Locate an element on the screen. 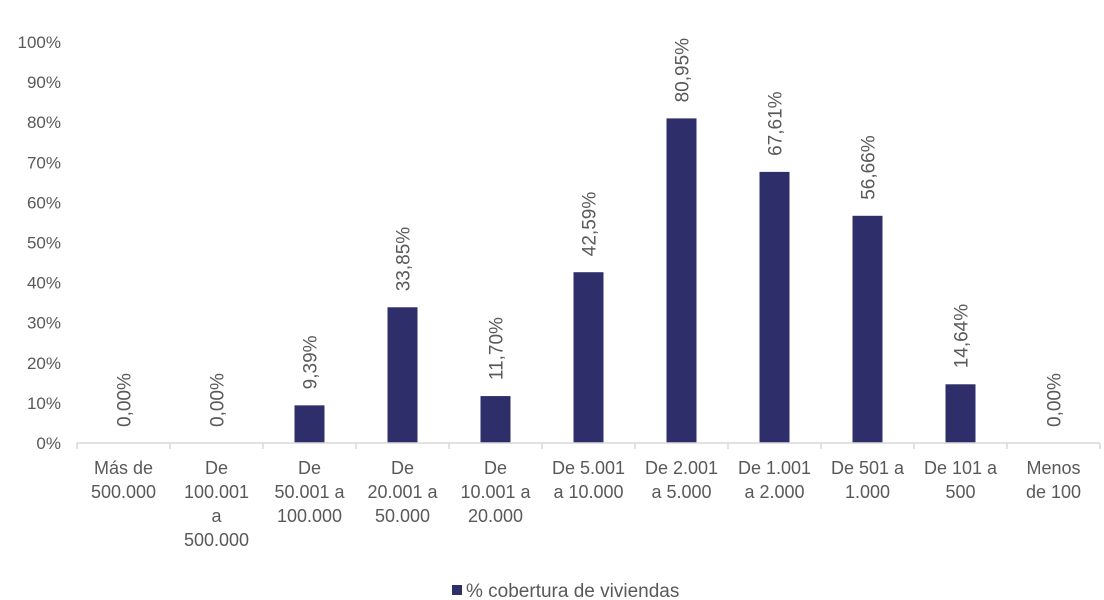 The width and height of the screenshot is (1104, 600). category-label: De 101 a 500 is located at coordinates (961, 480).